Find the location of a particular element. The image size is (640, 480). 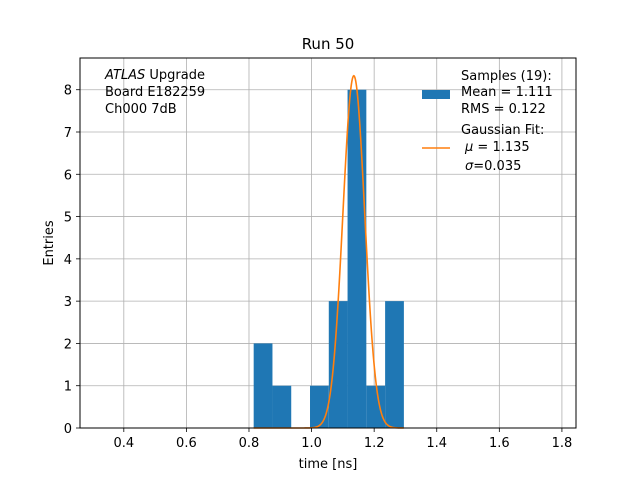

legend-samples-mean: Mean = 1.111 is located at coordinates (507, 92).